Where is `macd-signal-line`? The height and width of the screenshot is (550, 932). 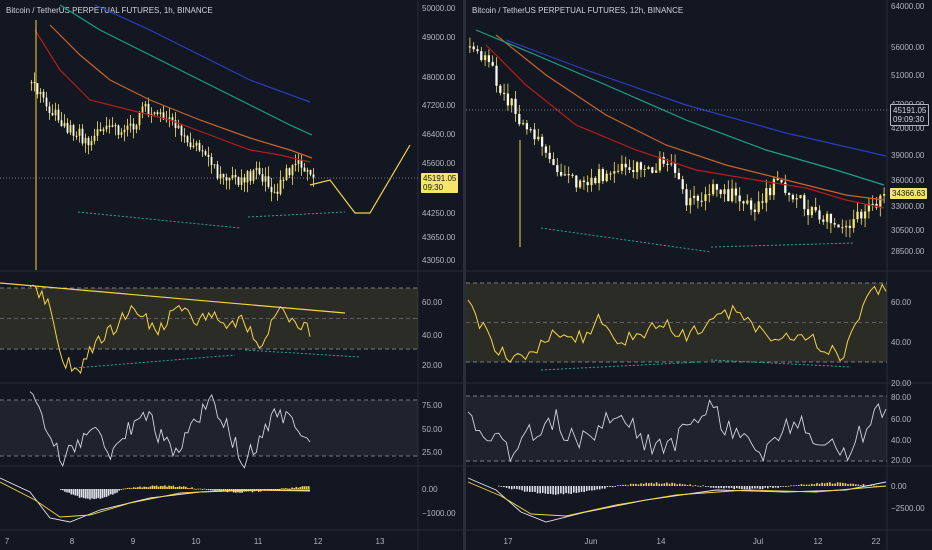
macd-signal-line is located at coordinates (155, 499).